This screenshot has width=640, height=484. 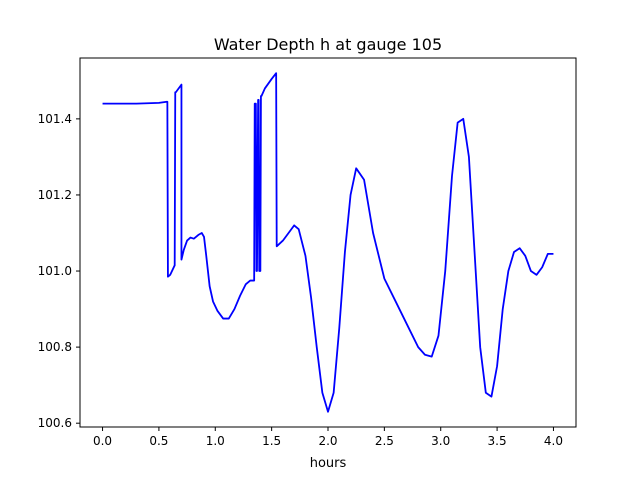 I want to click on chart-title: Water Depth h at gauge 105, so click(x=328, y=44).